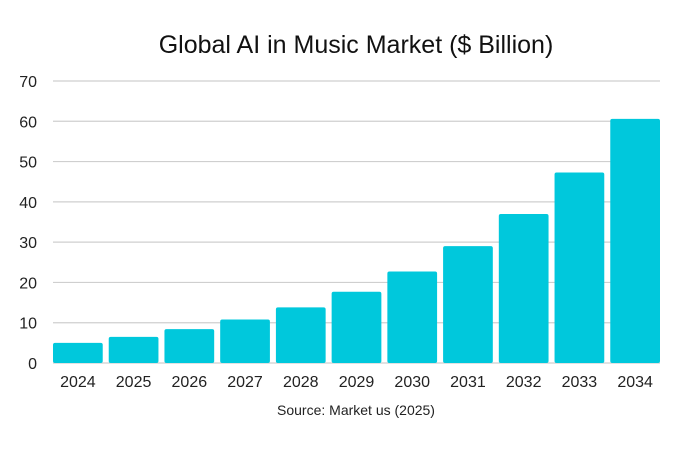 This screenshot has width=677, height=450. Describe the element at coordinates (468, 304) in the screenshot. I see `bar-2031` at that location.